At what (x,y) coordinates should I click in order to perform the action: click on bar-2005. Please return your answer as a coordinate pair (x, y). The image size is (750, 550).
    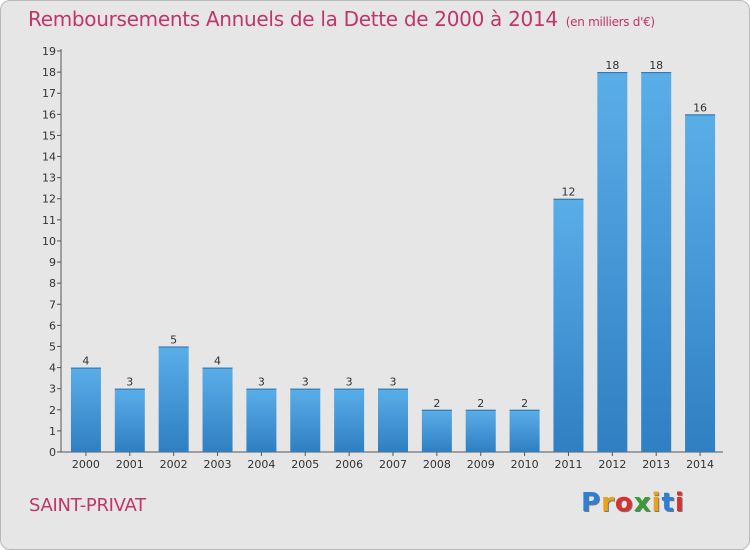
    Looking at the image, I should click on (305, 420).